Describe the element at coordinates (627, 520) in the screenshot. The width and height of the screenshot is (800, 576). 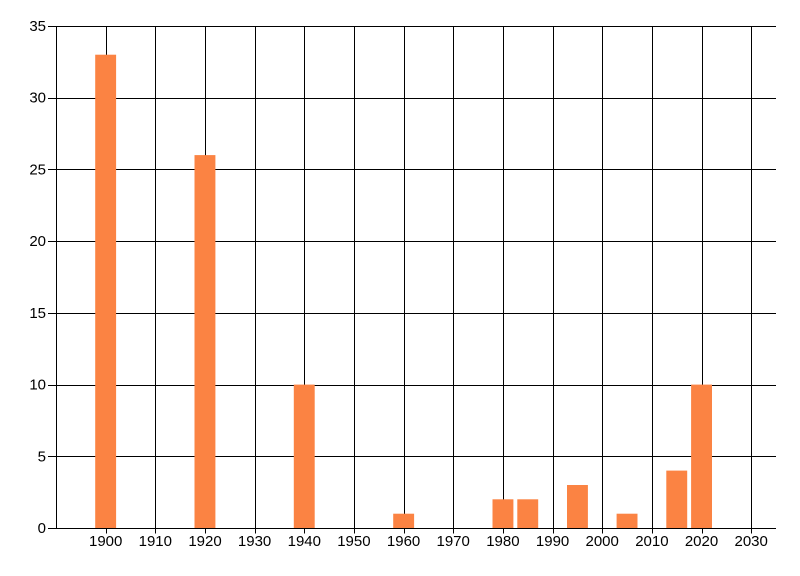
I see `bar-2005` at that location.